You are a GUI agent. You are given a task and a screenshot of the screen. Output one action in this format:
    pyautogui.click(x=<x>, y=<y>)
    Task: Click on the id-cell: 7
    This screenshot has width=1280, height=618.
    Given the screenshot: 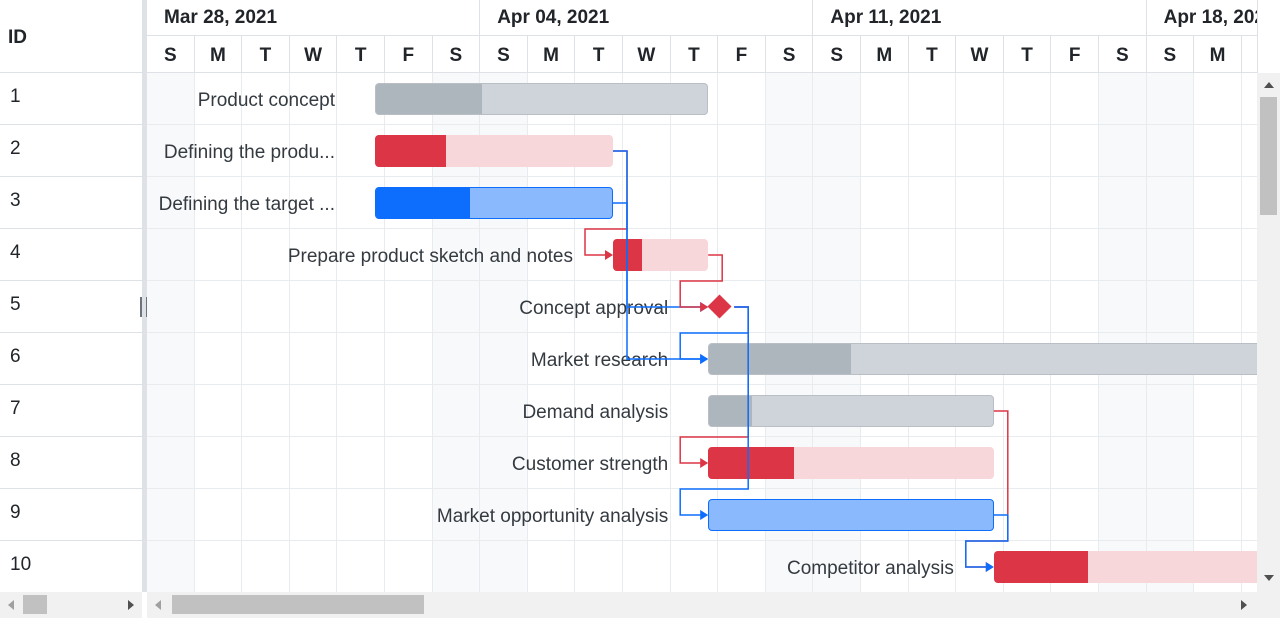 What is the action you would take?
    pyautogui.click(x=15, y=408)
    